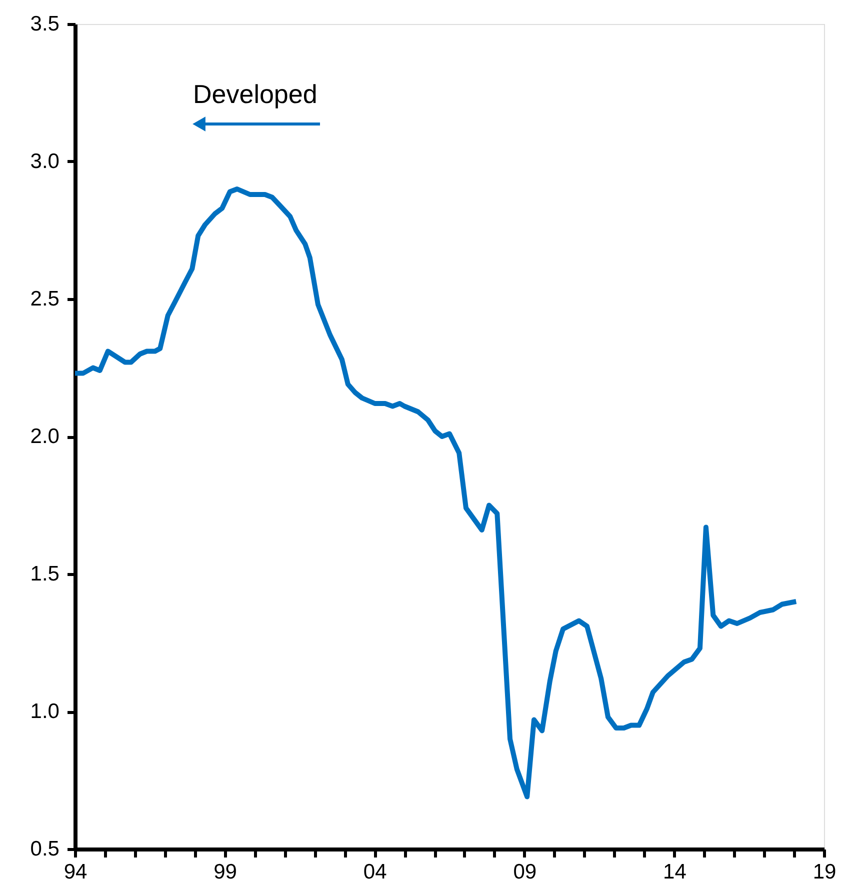 Image resolution: width=841 pixels, height=896 pixels. What do you see at coordinates (45, 711) in the screenshot?
I see `y-tick-label: 1.0` at bounding box center [45, 711].